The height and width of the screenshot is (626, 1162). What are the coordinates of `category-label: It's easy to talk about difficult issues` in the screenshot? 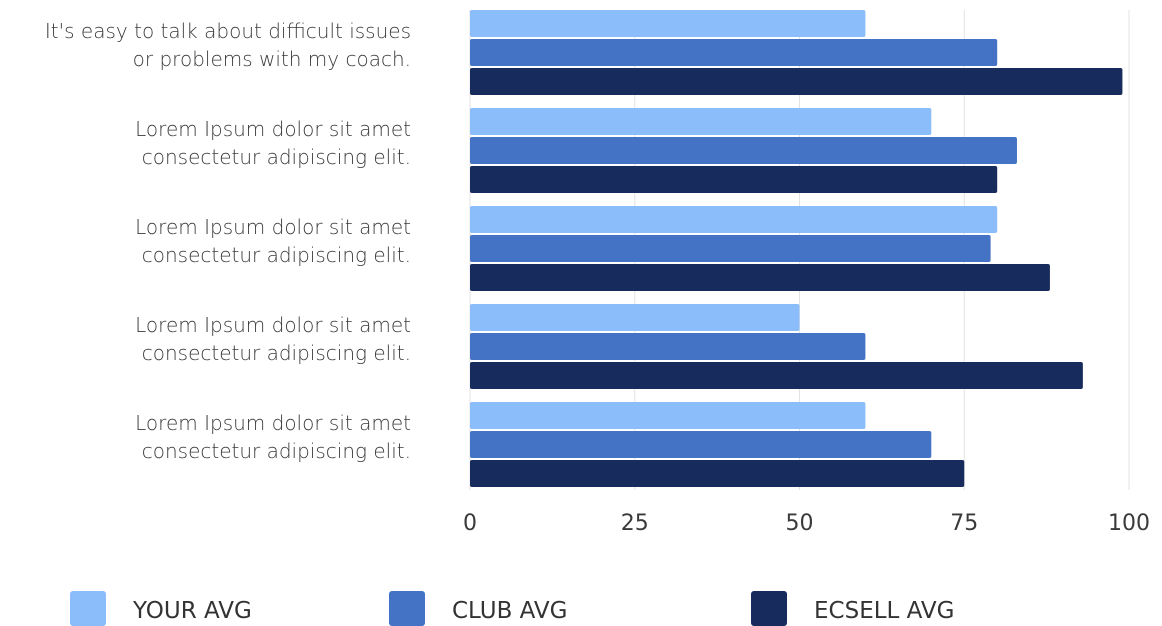 It's located at (228, 31).